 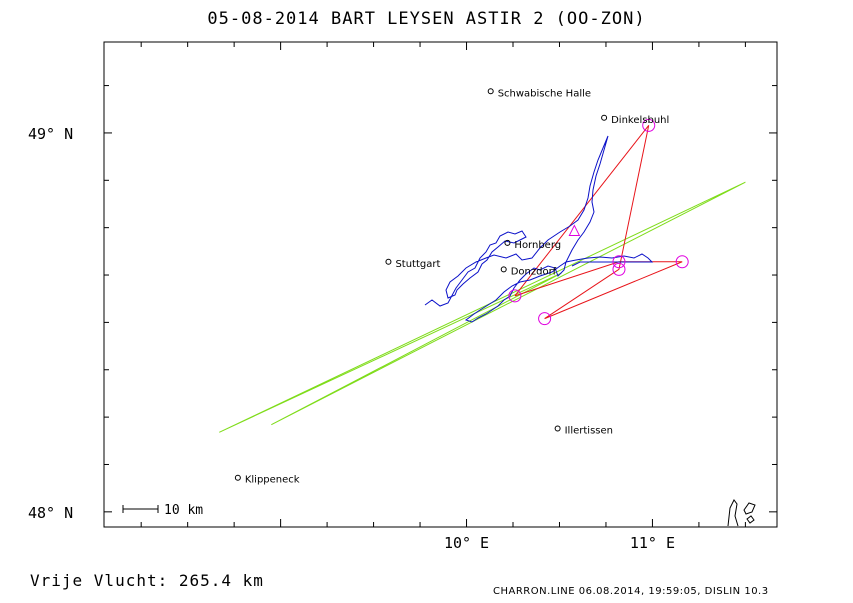 I want to click on page-title: 05-08-2014 BART LEYSEN ASTIR 2 (OO-ZON), so click(x=426, y=19).